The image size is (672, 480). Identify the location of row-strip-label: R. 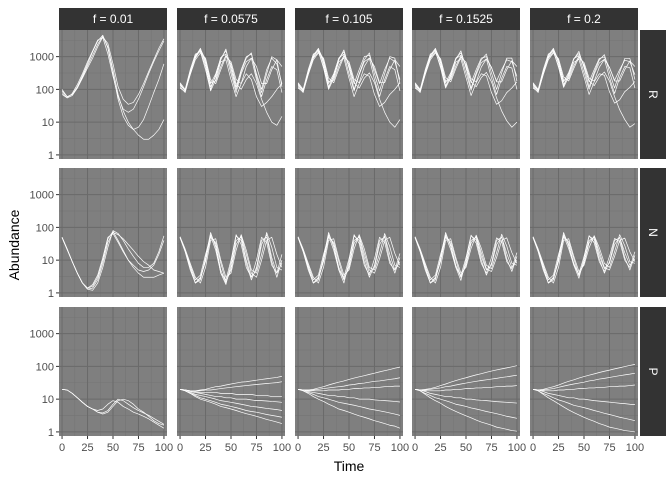
(653, 94).